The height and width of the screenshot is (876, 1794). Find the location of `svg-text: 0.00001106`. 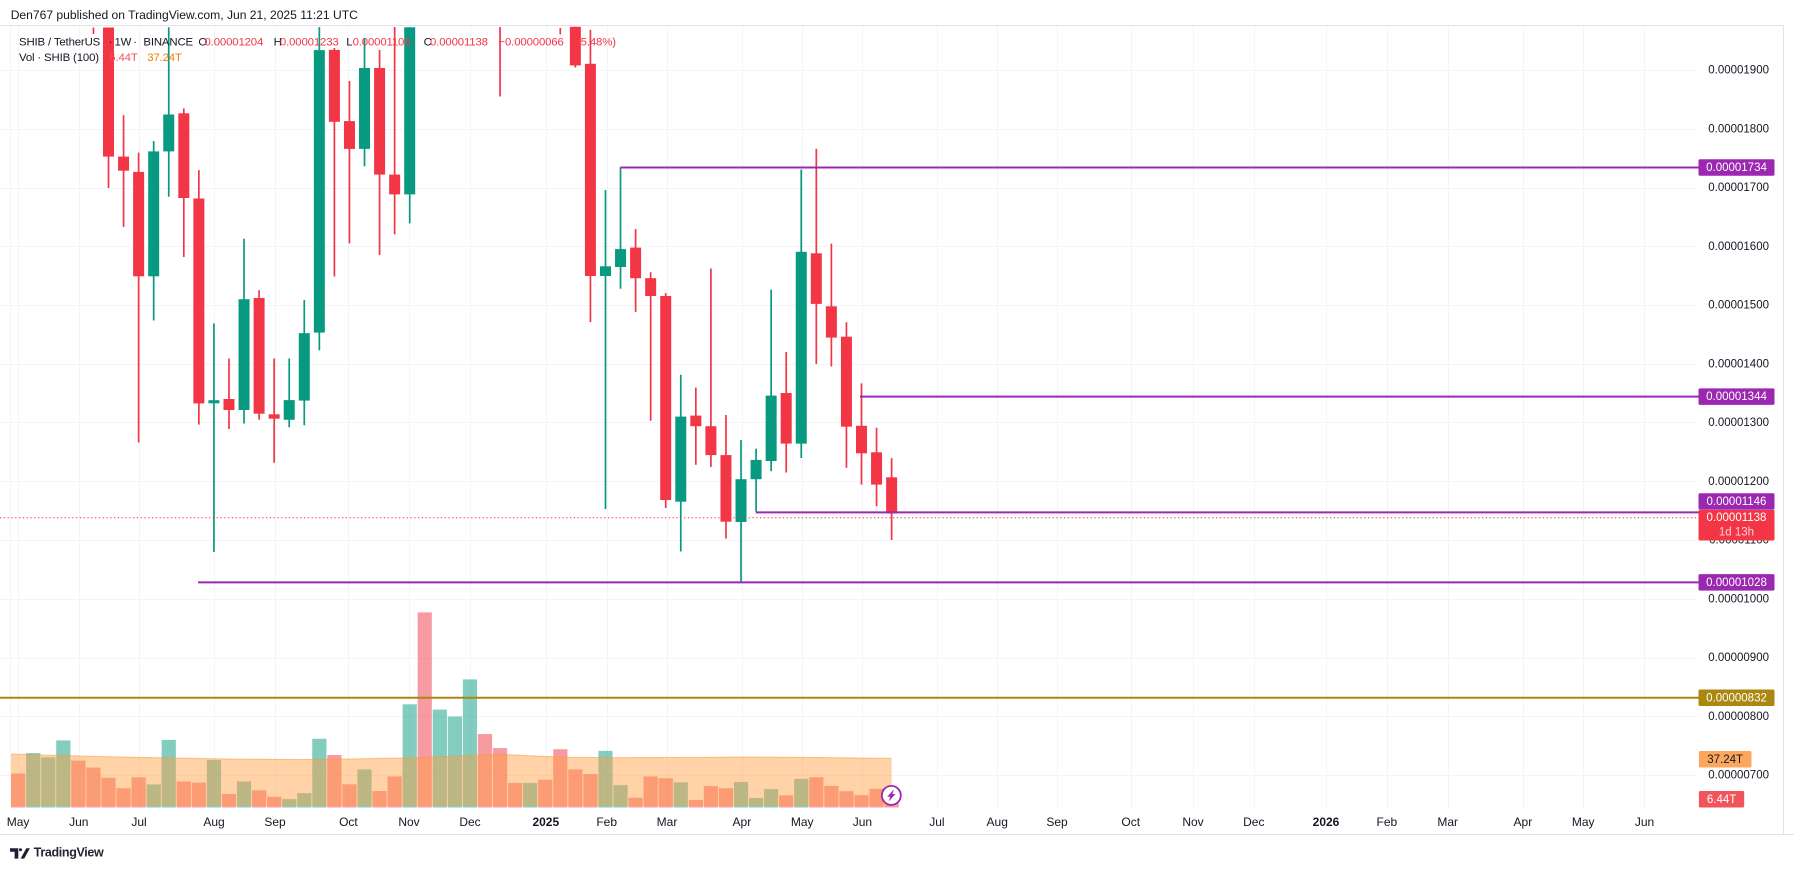

svg-text: 0.00001106 is located at coordinates (382, 43).